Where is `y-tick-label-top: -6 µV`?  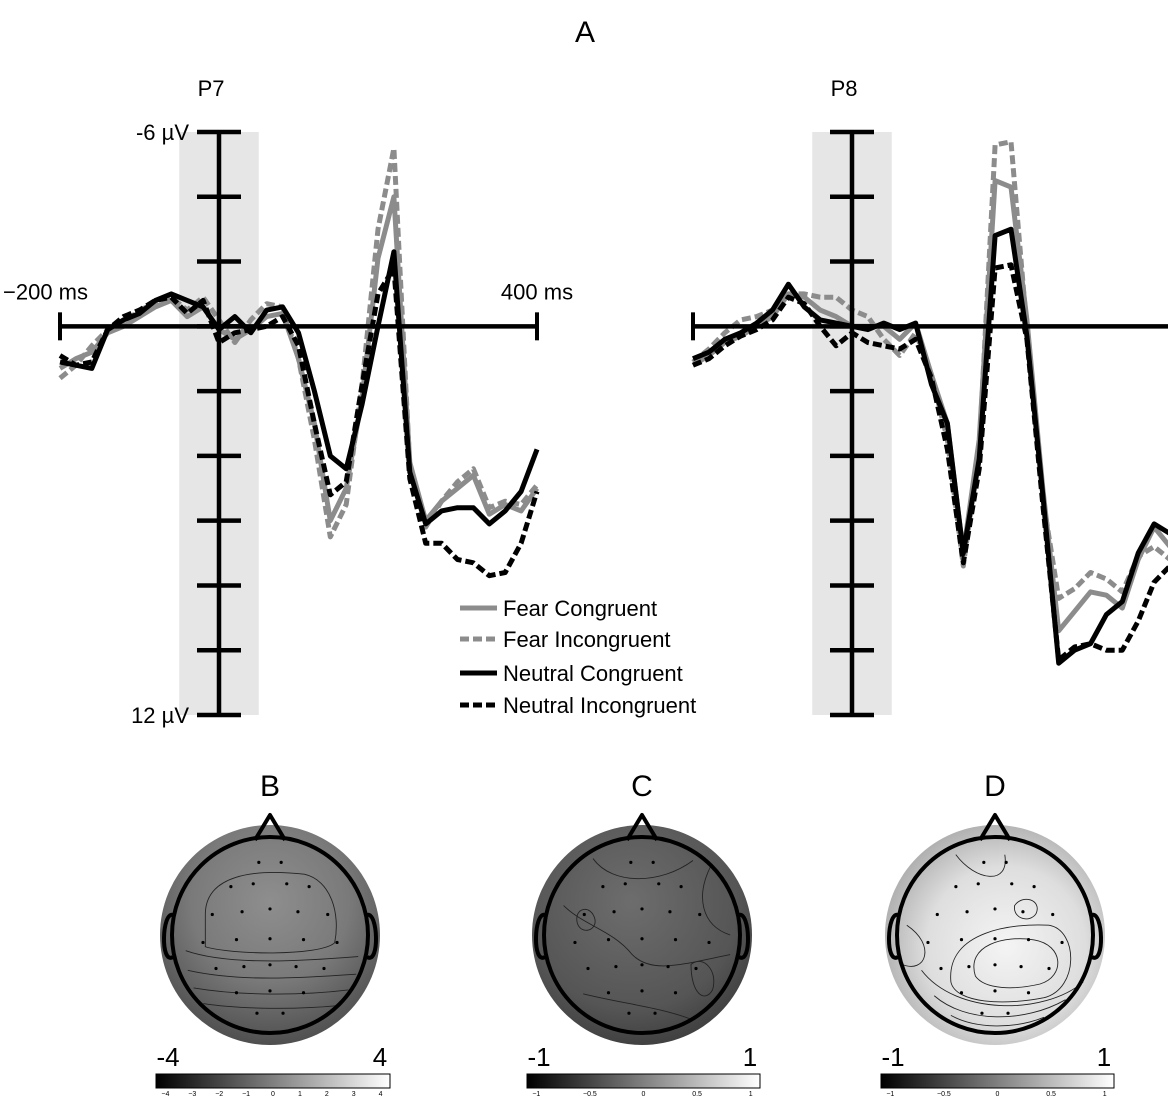 y-tick-label-top: -6 µV is located at coordinates (162, 132).